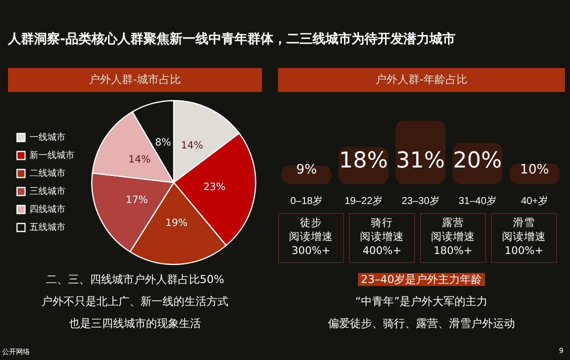 This screenshot has height=360, width=570. I want to click on legend-label: 二线城市, so click(48, 173).